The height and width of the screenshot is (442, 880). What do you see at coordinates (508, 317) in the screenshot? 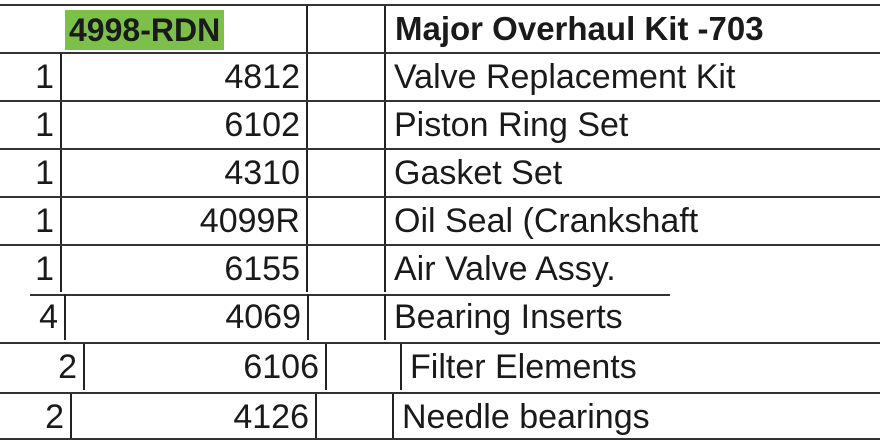
I see `description: Bearing Inserts` at bounding box center [508, 317].